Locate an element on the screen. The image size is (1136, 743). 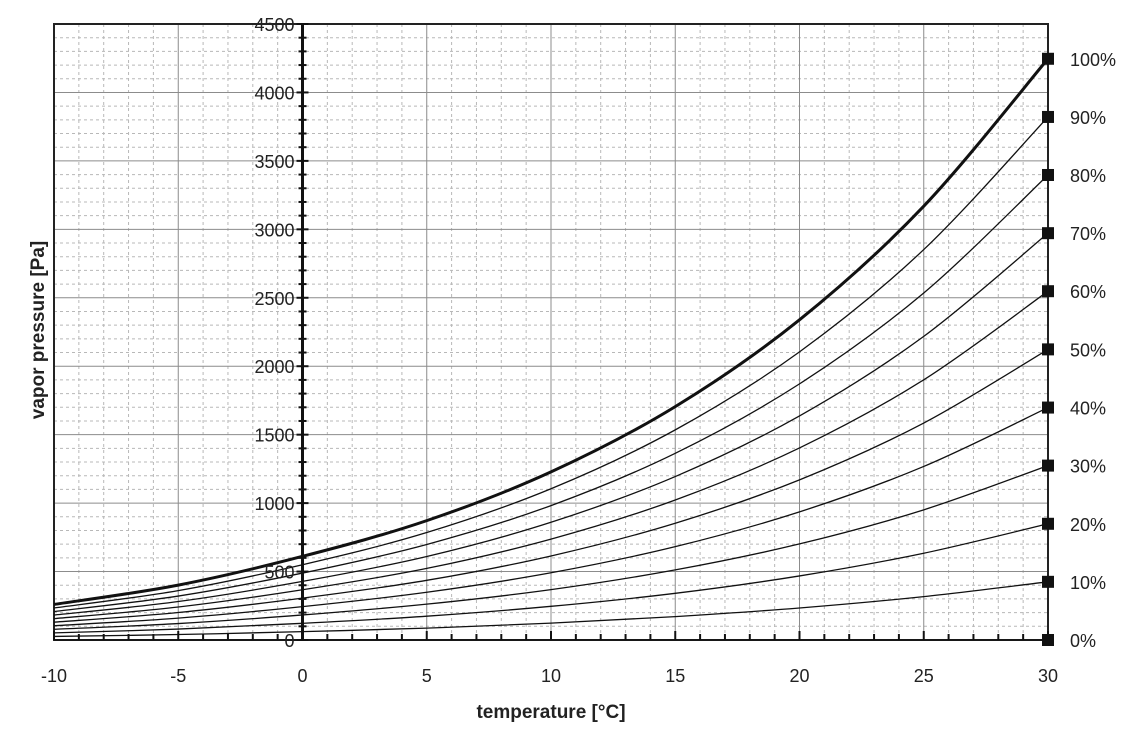
rh-markers is located at coordinates (1048, 349).